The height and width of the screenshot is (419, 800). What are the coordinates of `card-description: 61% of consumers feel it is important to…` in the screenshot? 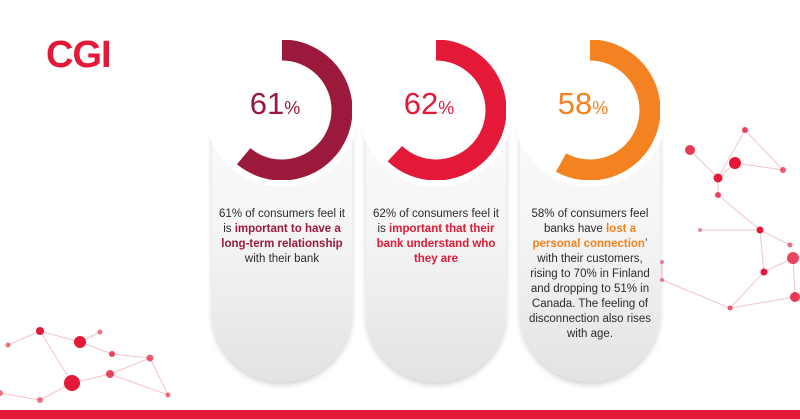 It's located at (282, 237).